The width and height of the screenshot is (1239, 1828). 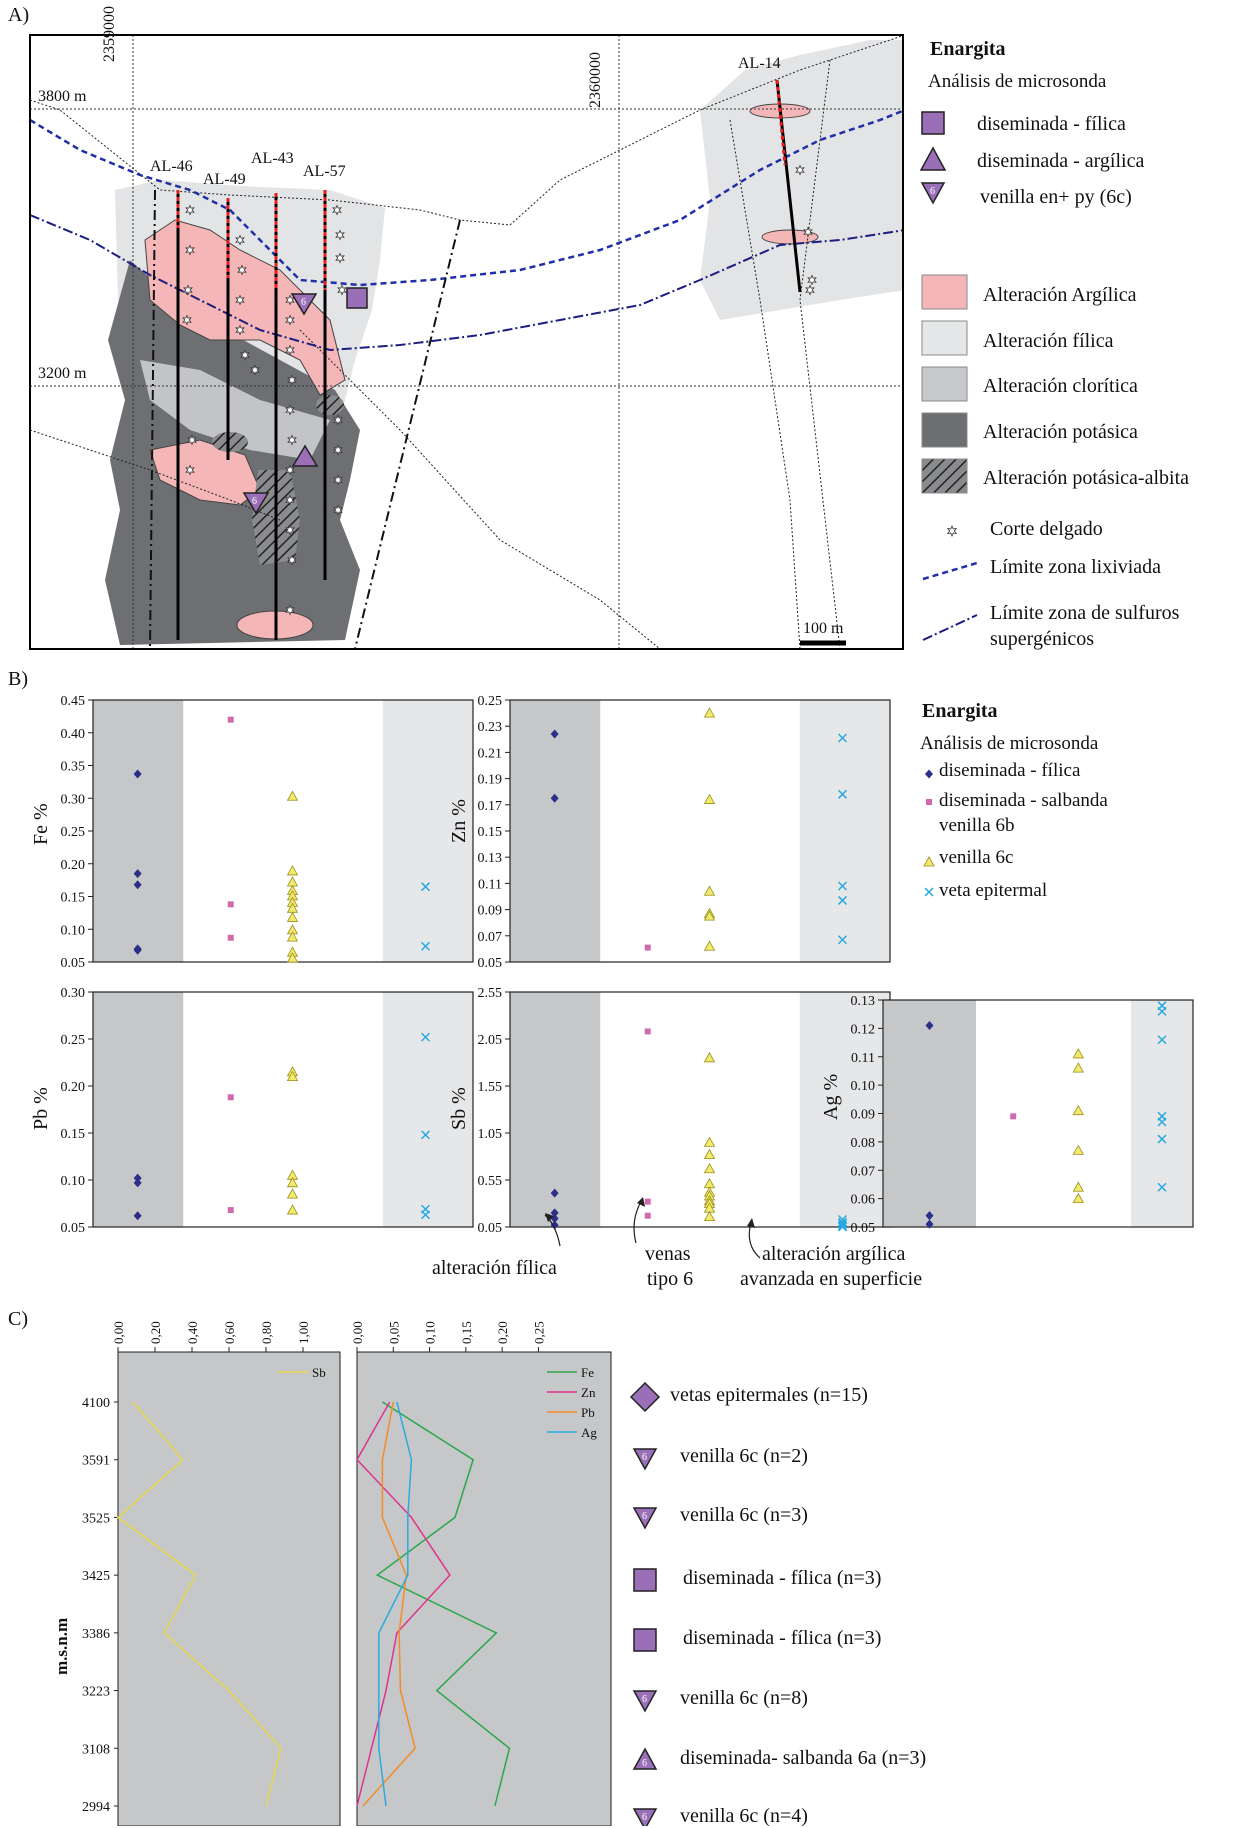 What do you see at coordinates (952, 531) in the screenshot?
I see `star-icon` at bounding box center [952, 531].